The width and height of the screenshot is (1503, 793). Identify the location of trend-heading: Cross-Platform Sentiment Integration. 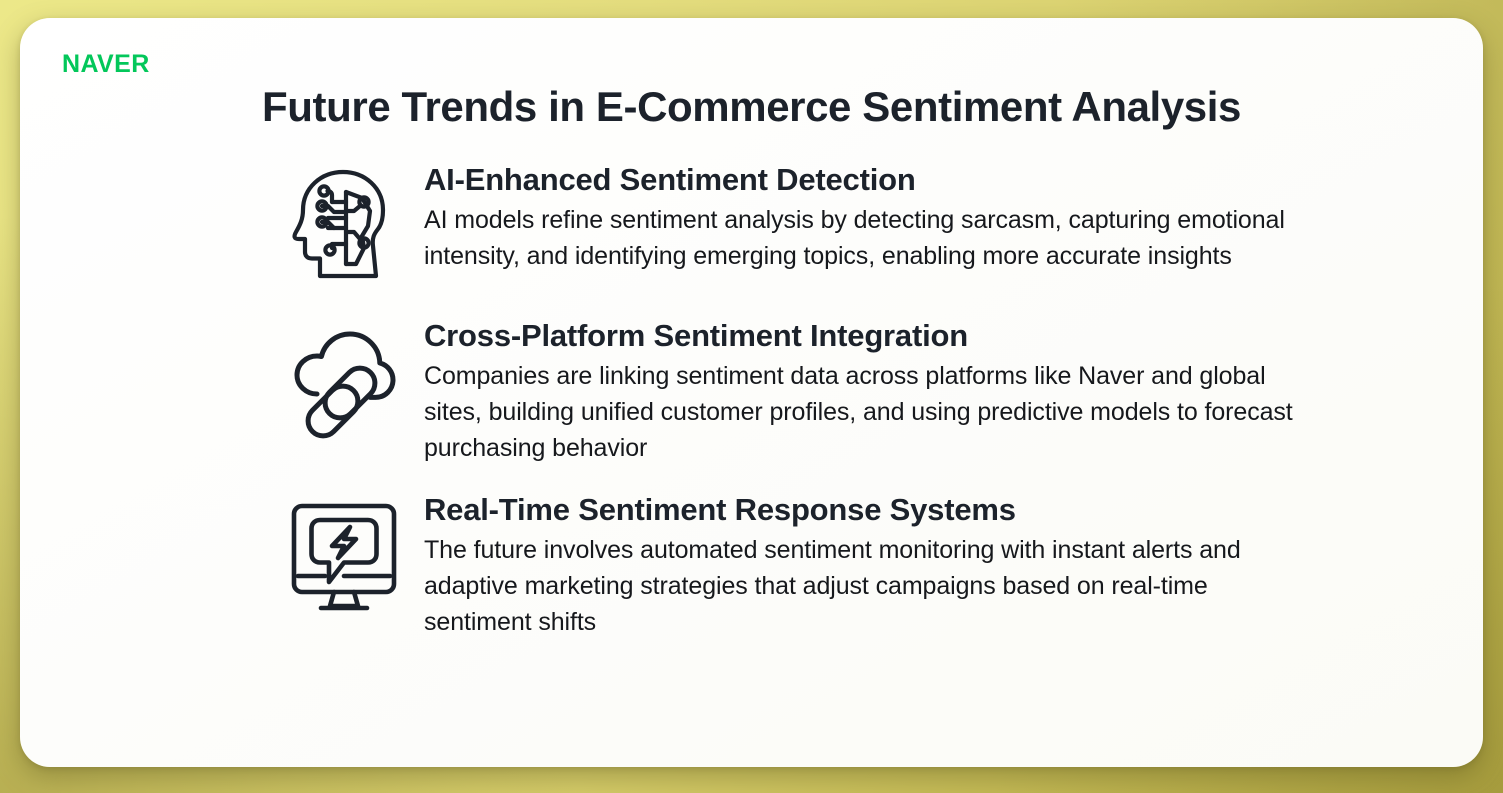
(696, 336).